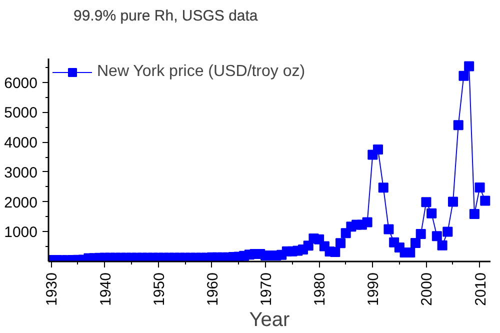 This screenshot has height=333, width=500. I want to click on x-tick-label: 1990, so click(373, 289).